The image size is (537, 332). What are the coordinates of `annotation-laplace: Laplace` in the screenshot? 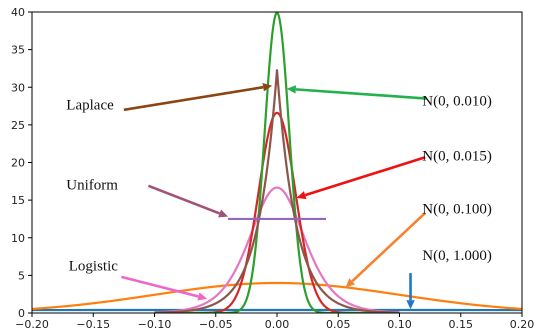 It's located at (169, 98).